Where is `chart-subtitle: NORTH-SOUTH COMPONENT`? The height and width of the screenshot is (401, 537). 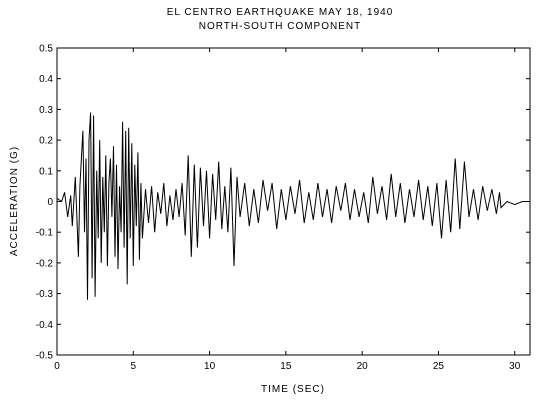 chart-subtitle: NORTH-SOUTH COMPONENT is located at coordinates (280, 26).